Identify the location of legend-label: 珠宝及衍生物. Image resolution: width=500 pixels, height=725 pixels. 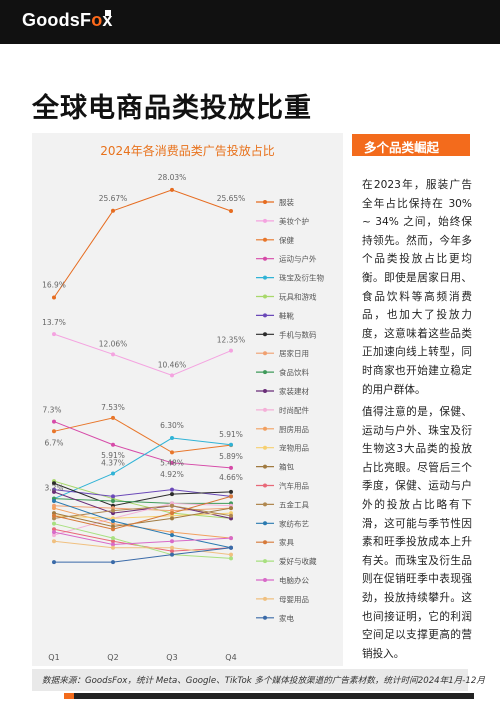
(301, 278).